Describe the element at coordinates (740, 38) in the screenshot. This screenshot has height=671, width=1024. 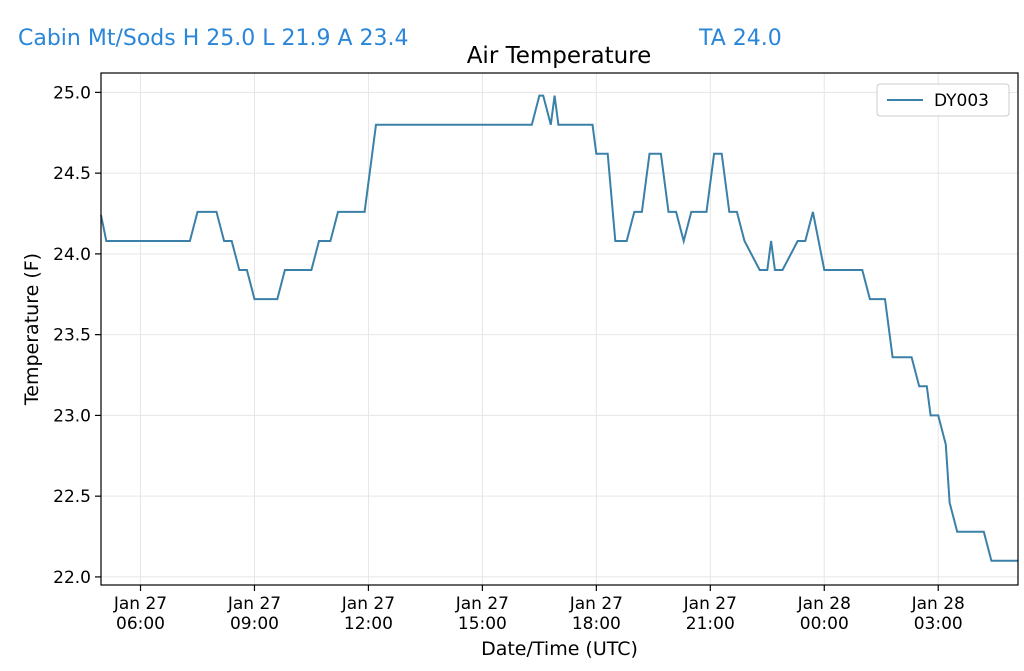
I see `current-temperature: TA 24.0` at that location.